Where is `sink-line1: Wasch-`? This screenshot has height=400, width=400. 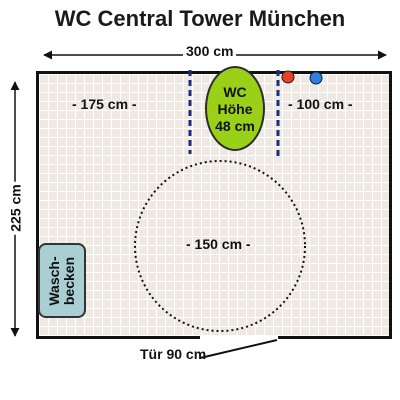
sink-line1: Wasch- is located at coordinates (54, 280).